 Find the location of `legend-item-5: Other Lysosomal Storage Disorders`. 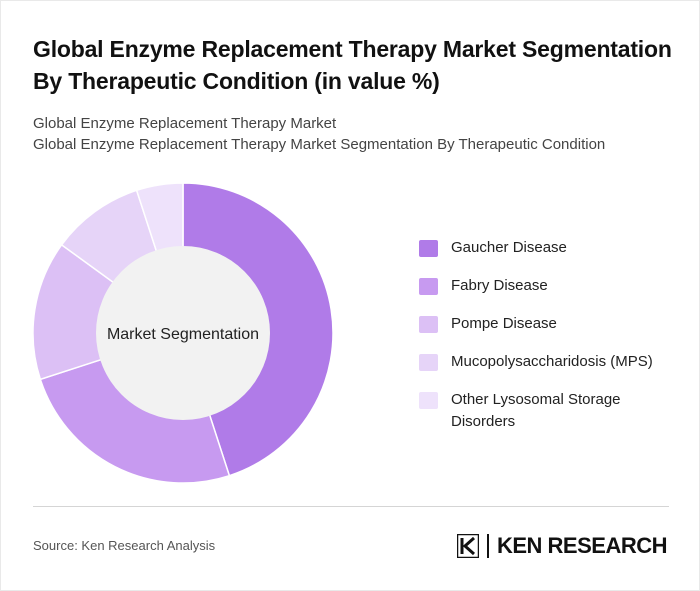

legend-item-5: Other Lysosomal Storage Disorders is located at coordinates (549, 411).